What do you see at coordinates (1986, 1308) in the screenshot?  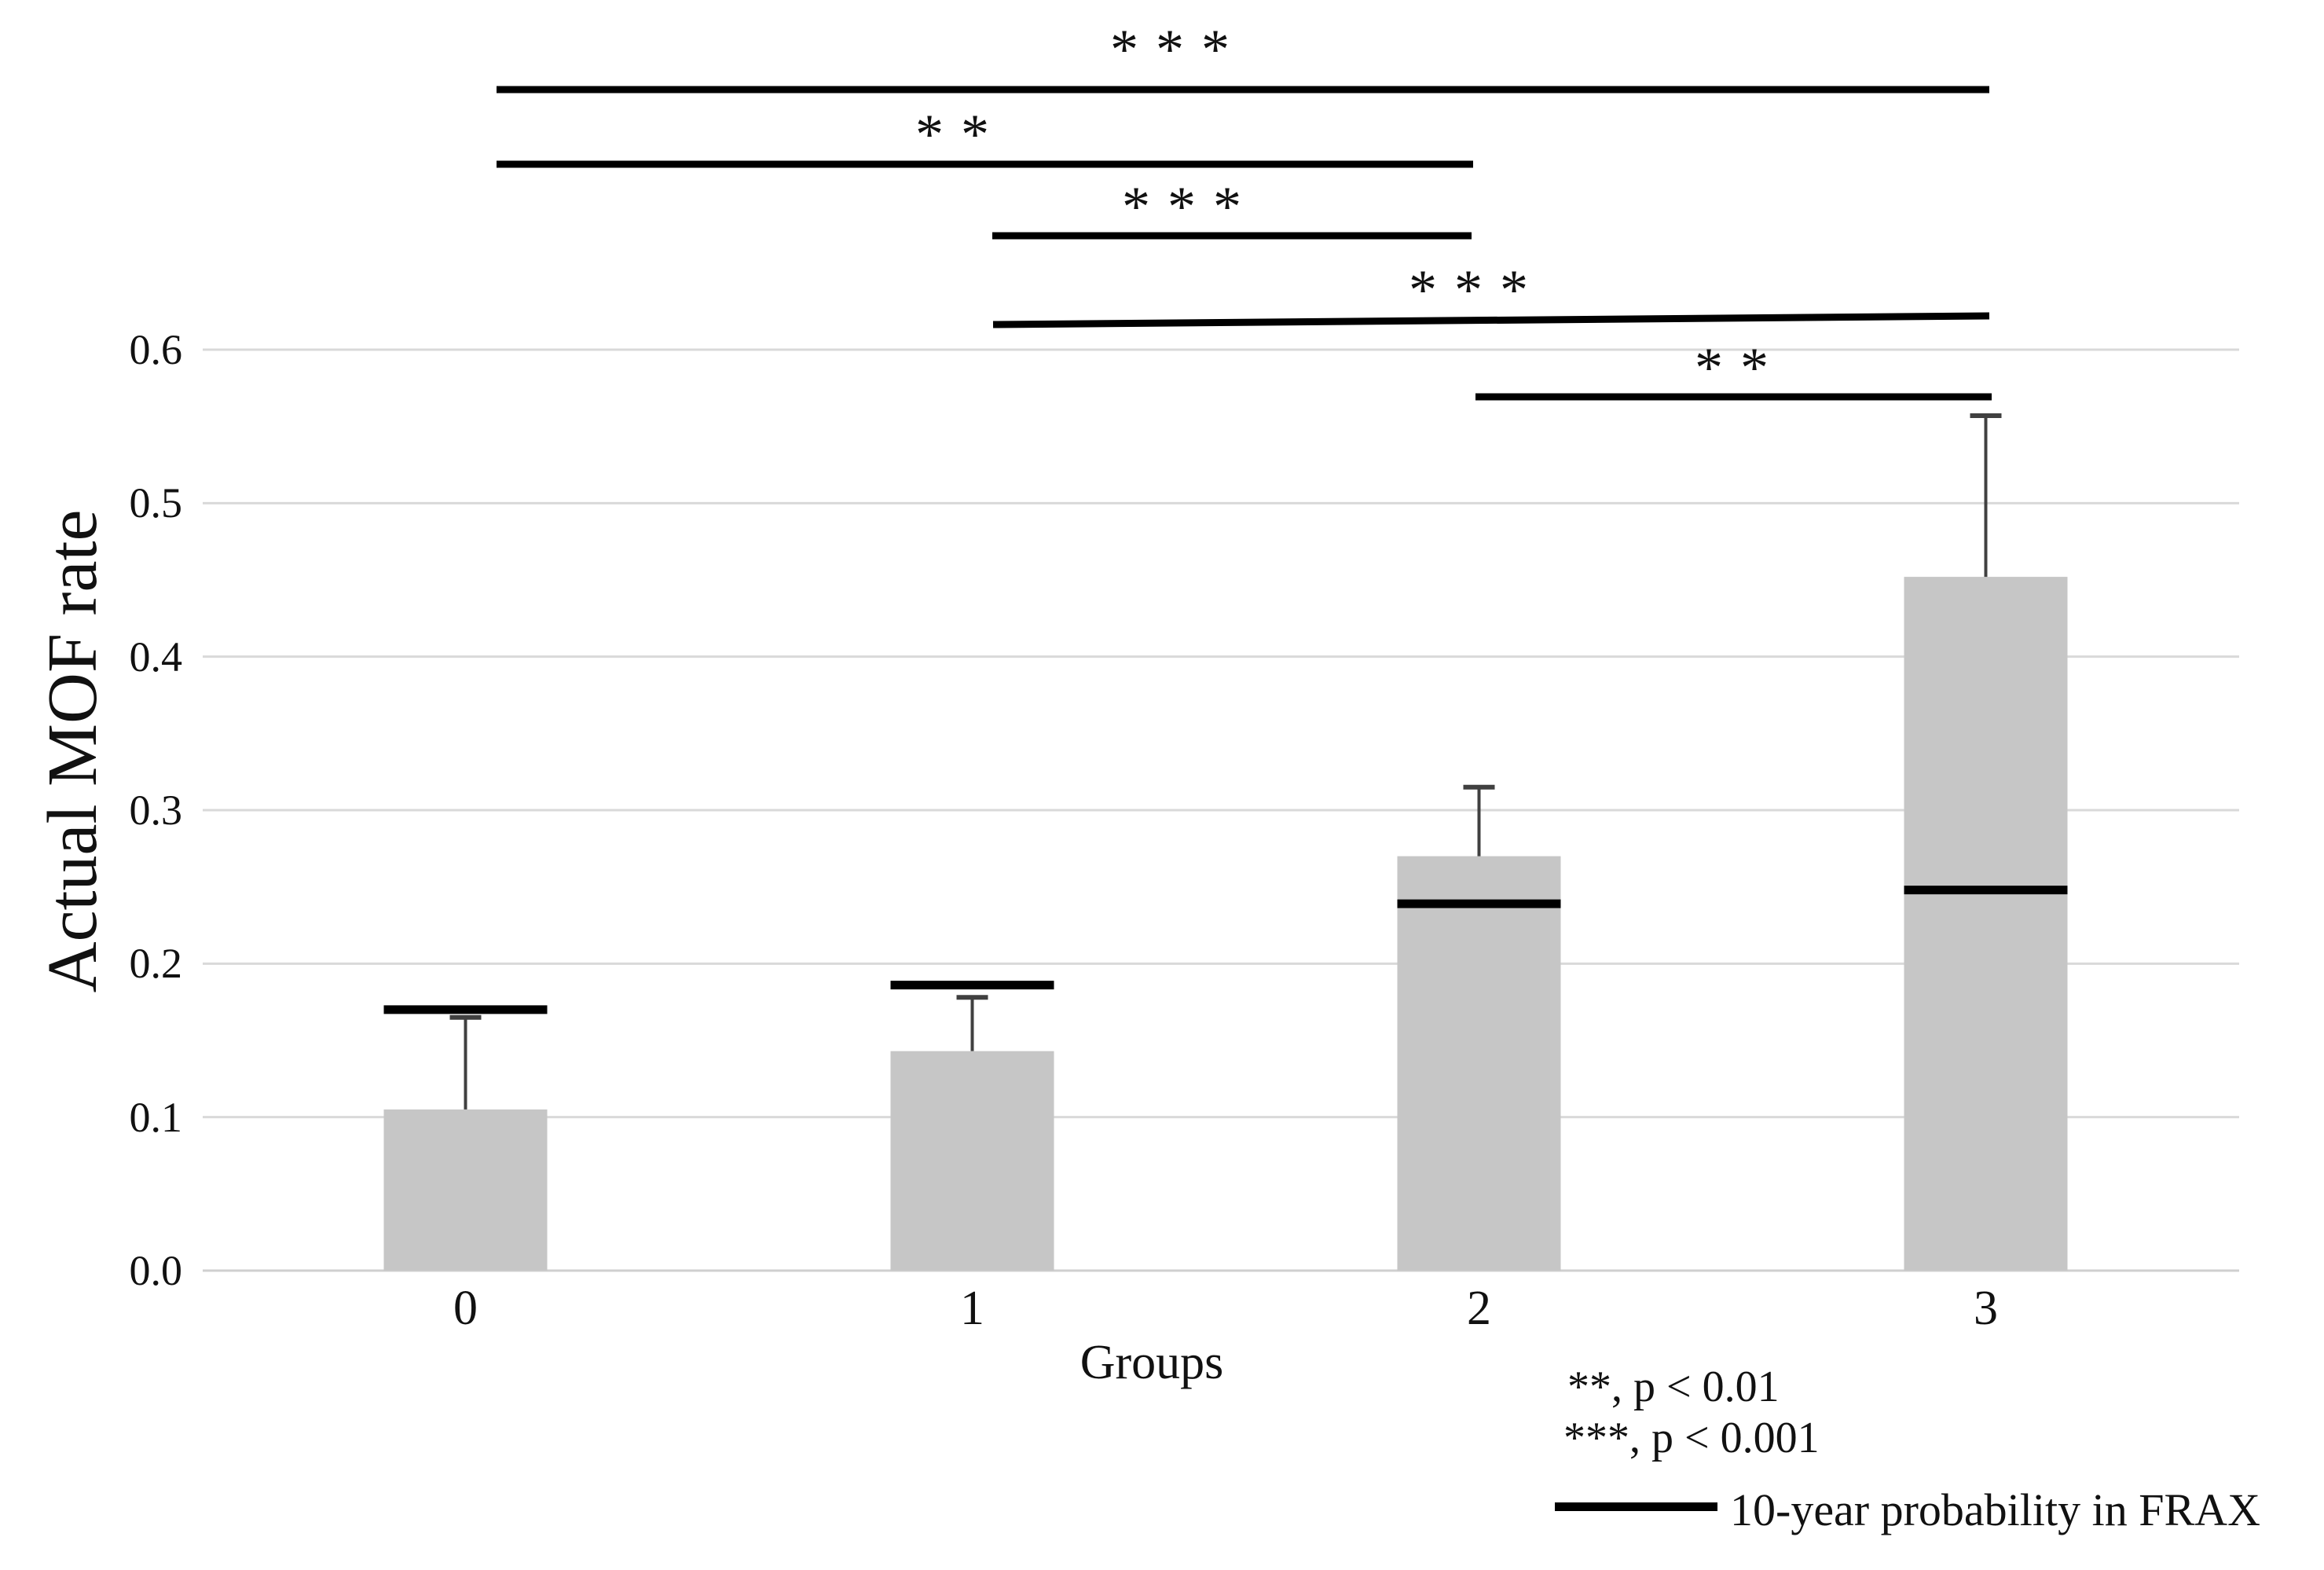 I see `x-tick-label: 3` at bounding box center [1986, 1308].